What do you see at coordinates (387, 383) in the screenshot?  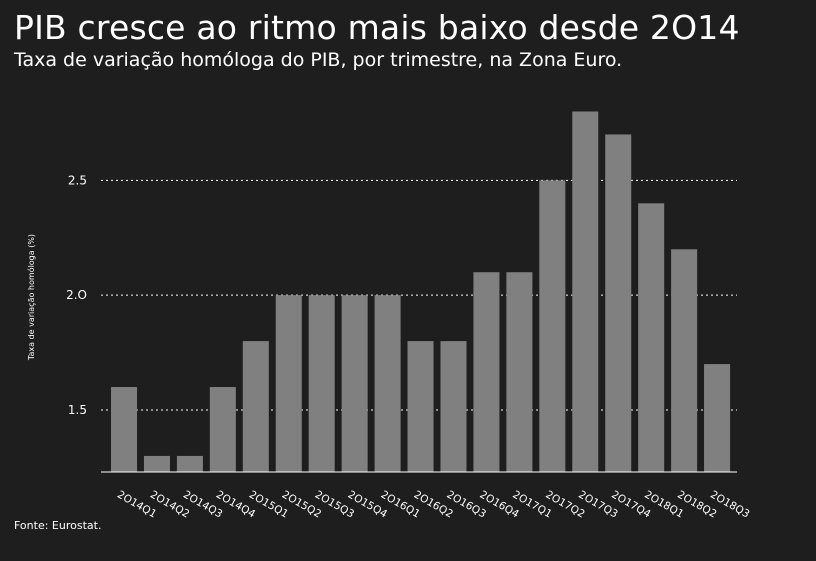 I see `bar-2O16Q1` at bounding box center [387, 383].